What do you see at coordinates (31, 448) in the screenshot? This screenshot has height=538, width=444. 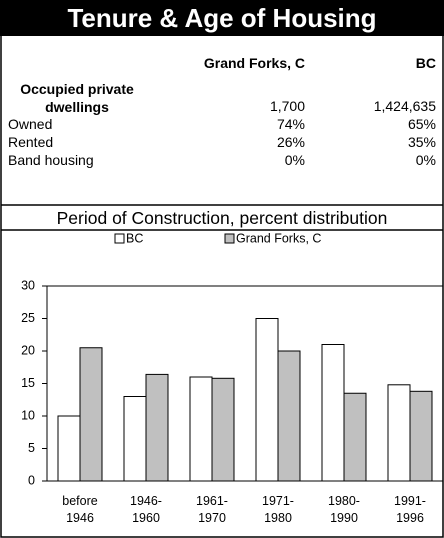 I see `y-tick-label: 5` at bounding box center [31, 448].